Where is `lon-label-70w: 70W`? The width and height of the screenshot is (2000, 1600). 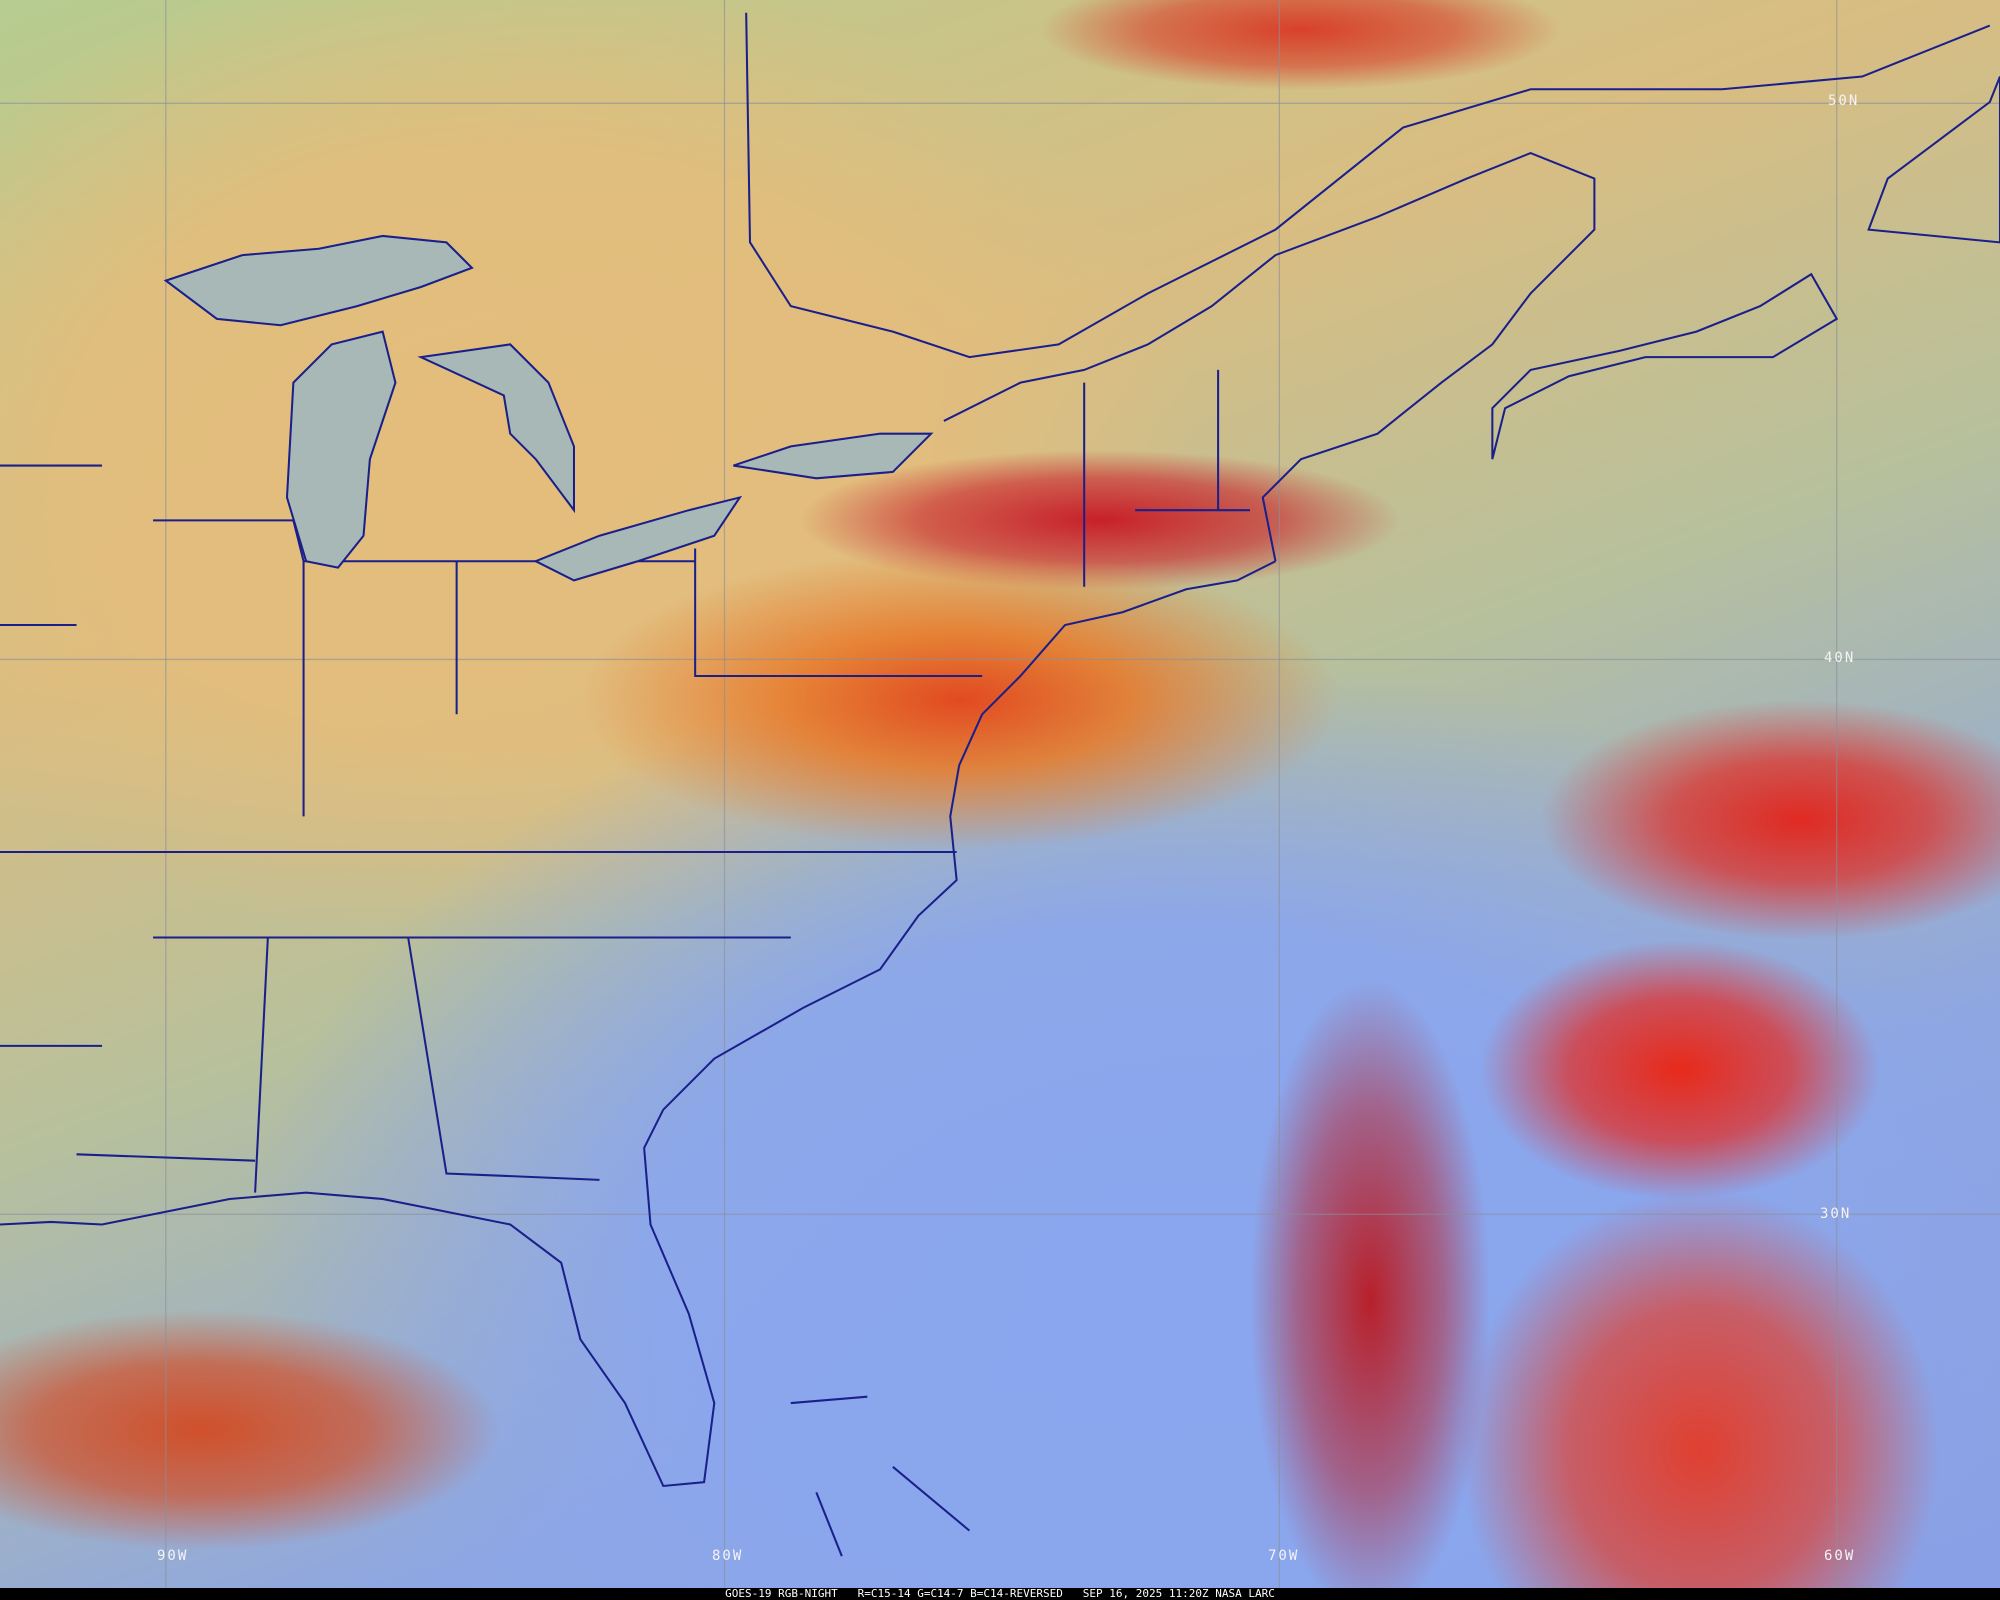
lon-label-70w: 70W is located at coordinates (1284, 1556).